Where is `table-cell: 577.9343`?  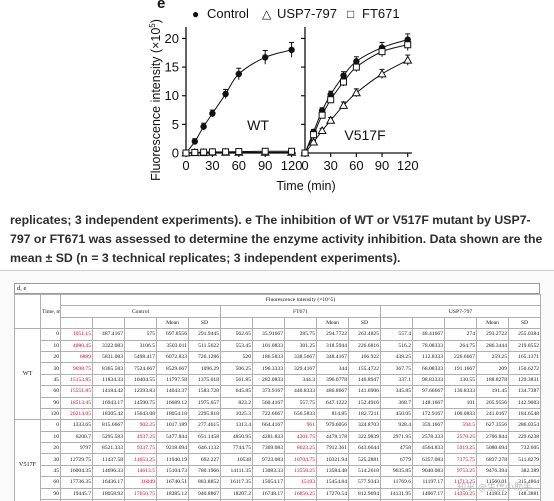 table-cell: 577.9343 is located at coordinates (364, 482).